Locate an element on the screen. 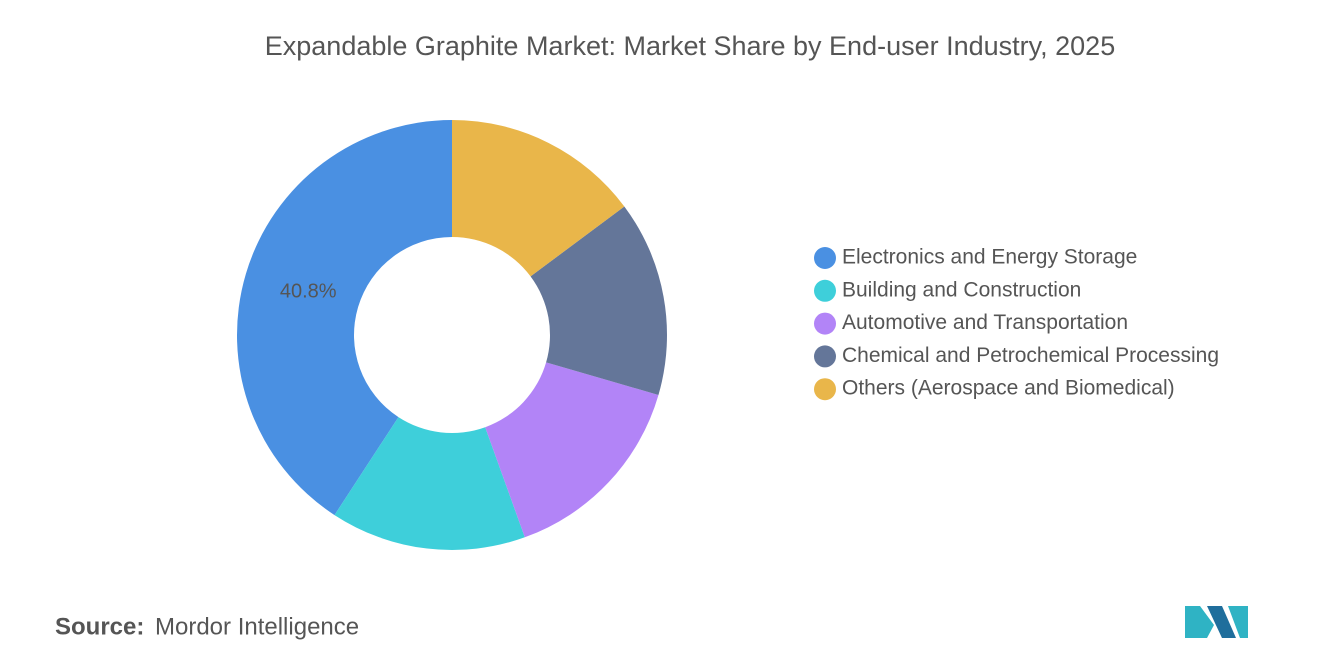 The height and width of the screenshot is (670, 1320). legend-label: Building and Construction is located at coordinates (961, 289).